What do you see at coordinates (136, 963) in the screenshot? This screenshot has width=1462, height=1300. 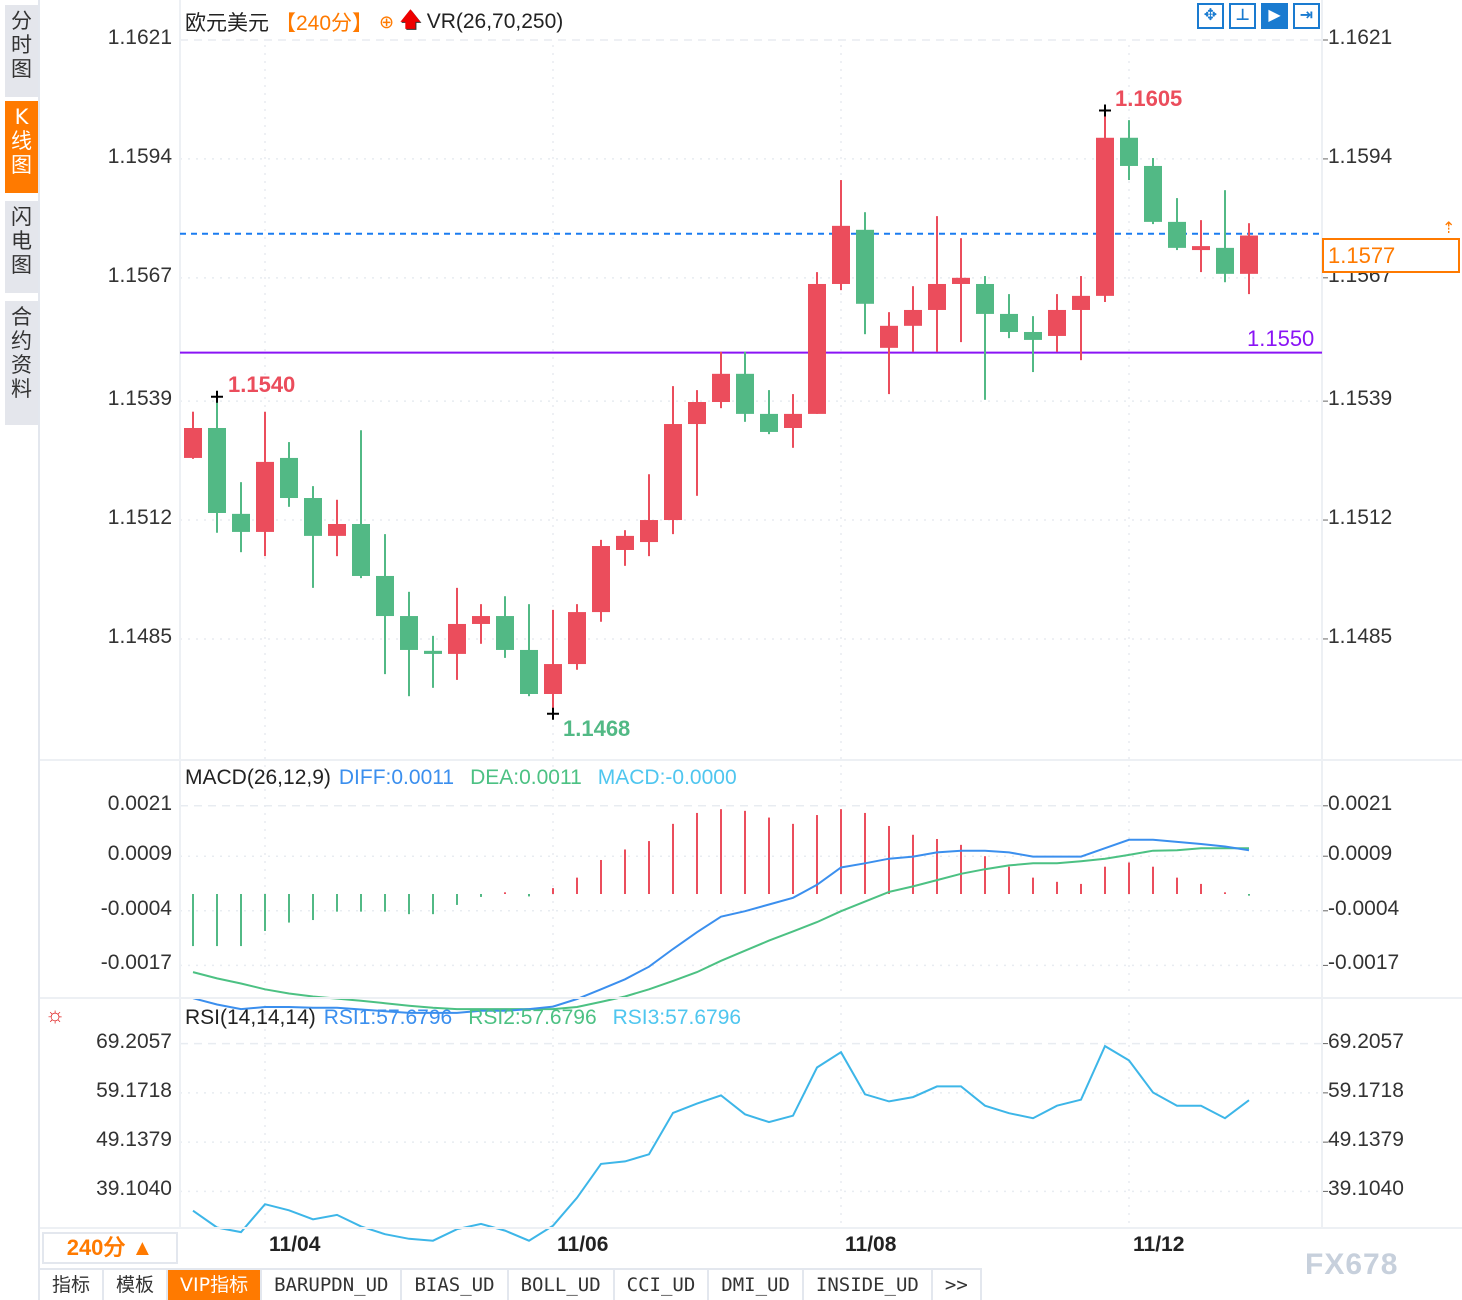 I see `macd-y-tick-label-left: -0.0017` at bounding box center [136, 963].